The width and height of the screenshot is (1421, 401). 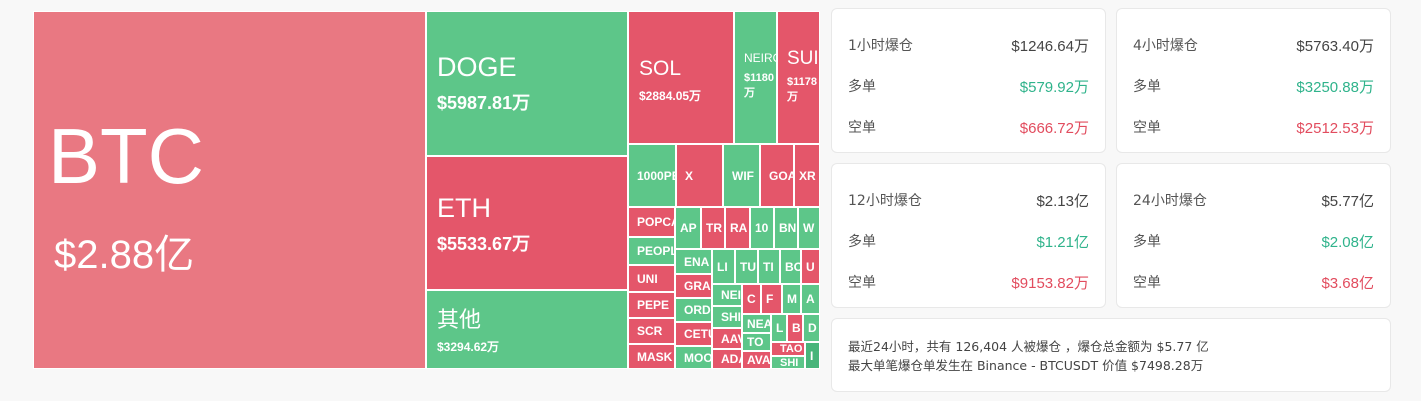 I want to click on treemap-tile-small: RA, so click(x=737, y=228).